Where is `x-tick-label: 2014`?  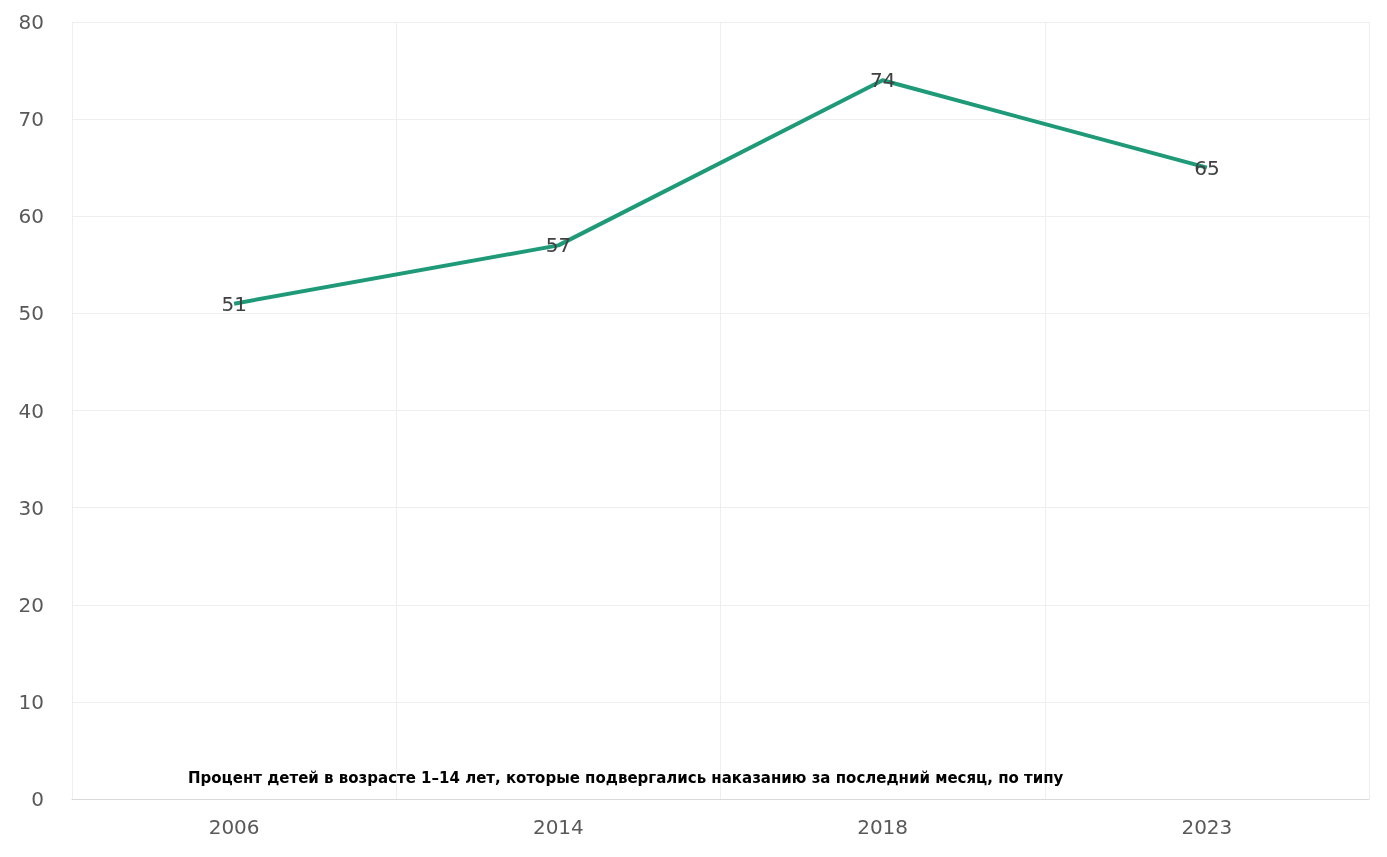
x-tick-label: 2014 is located at coordinates (558, 827).